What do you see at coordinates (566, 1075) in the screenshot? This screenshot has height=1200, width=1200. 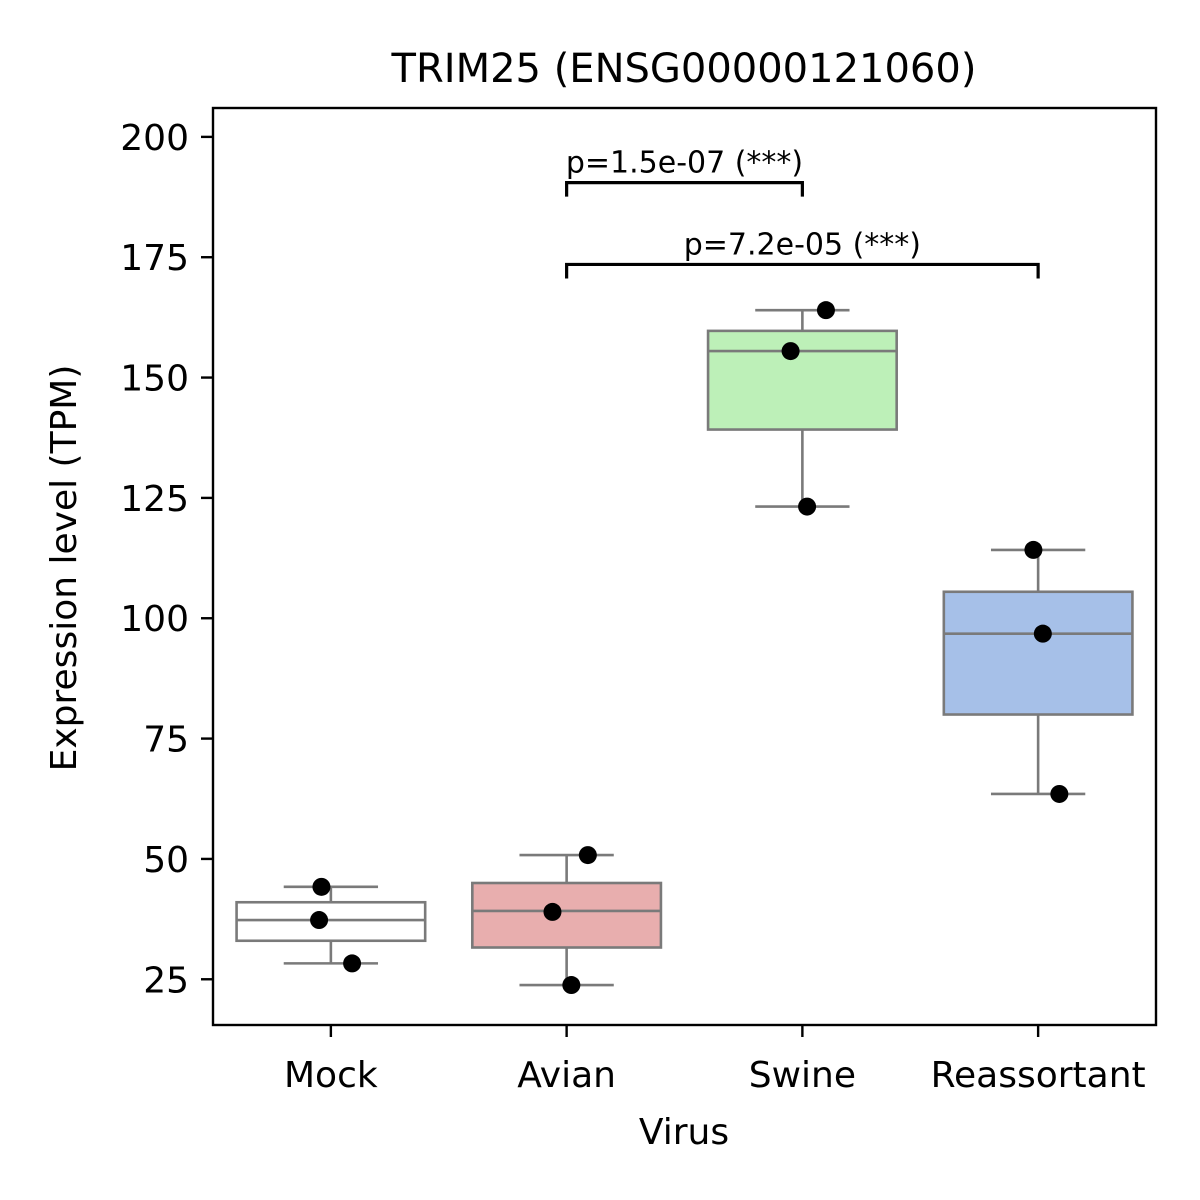 I see `x-tick-label: Avian` at bounding box center [566, 1075].